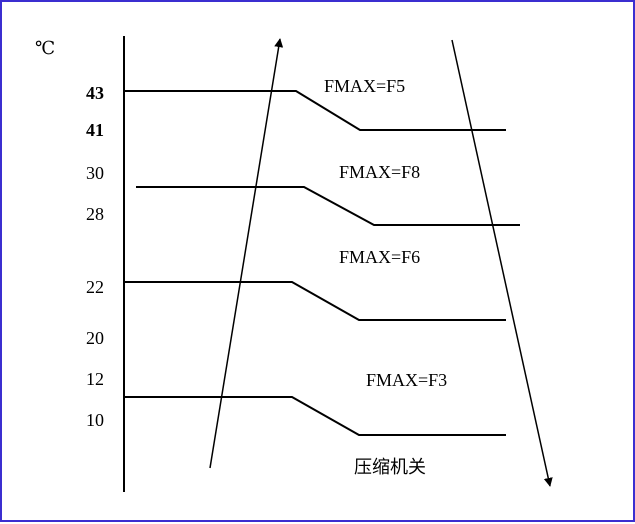  I want to click on tick-label-20: 20, so click(95, 338).